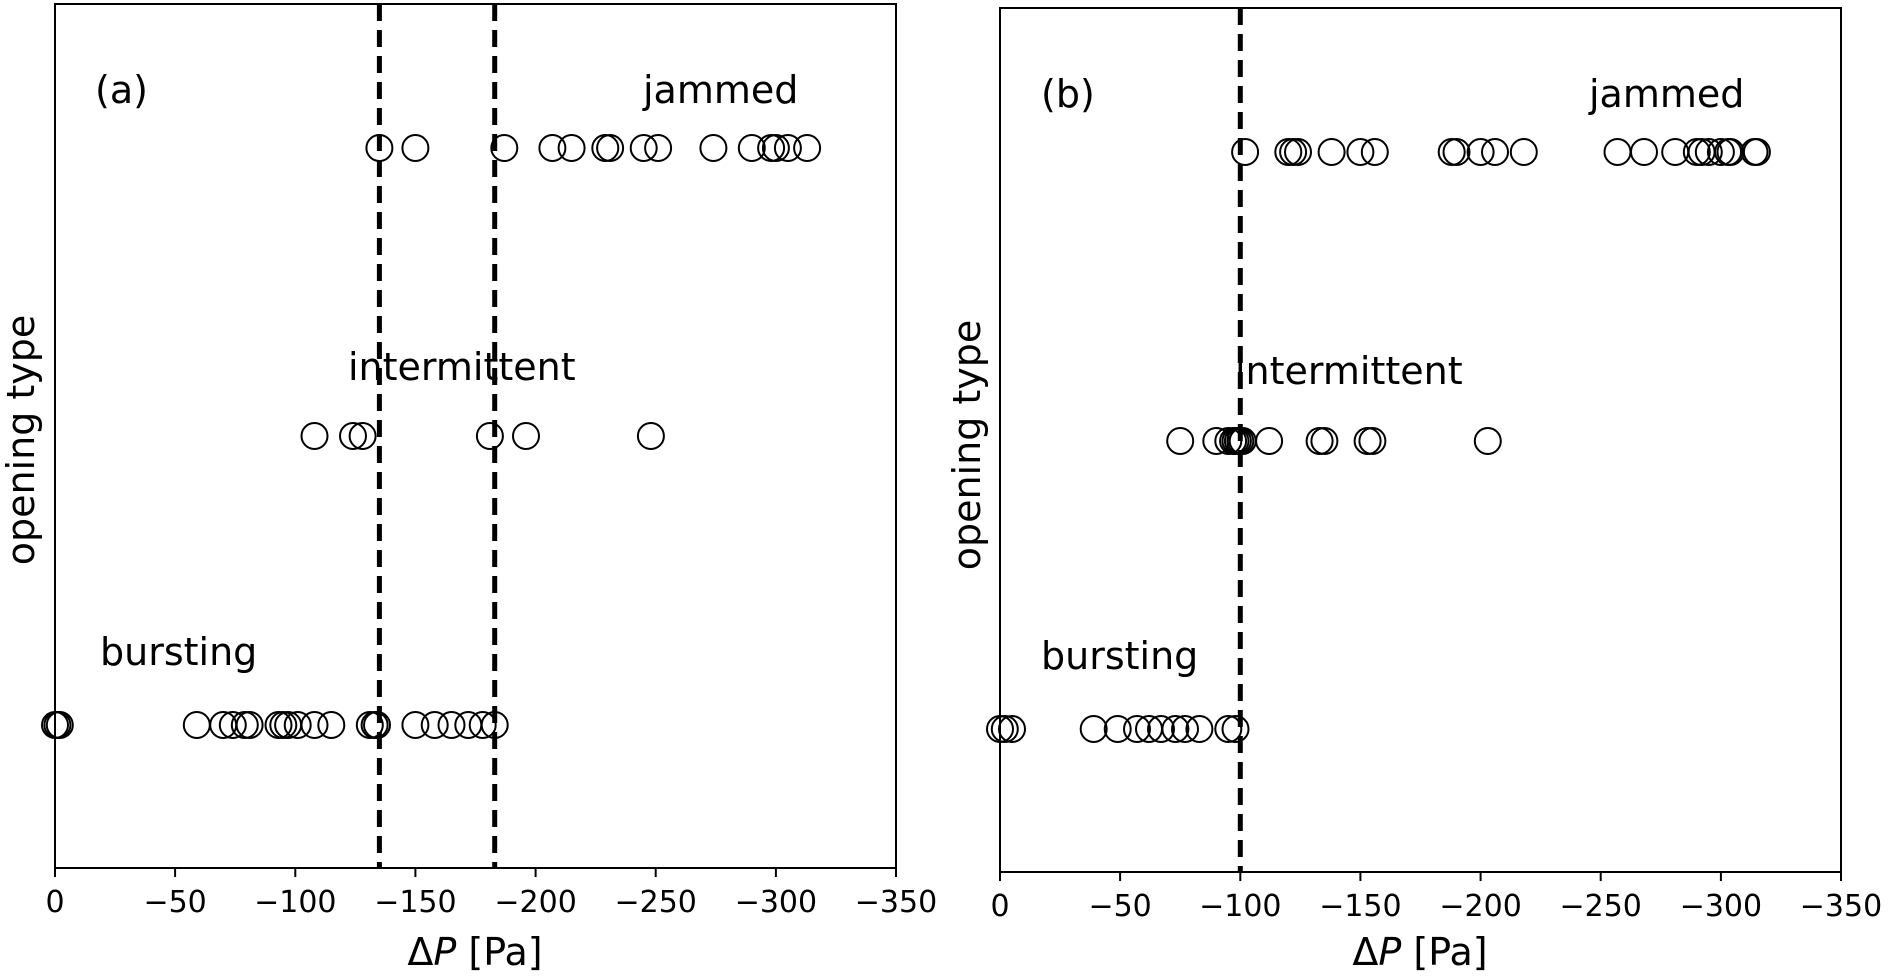  Describe the element at coordinates (1436, 898) in the screenshot. I see `xaxis-b: 0 −50 −100 −150 −200 −250 −300 −350` at that location.